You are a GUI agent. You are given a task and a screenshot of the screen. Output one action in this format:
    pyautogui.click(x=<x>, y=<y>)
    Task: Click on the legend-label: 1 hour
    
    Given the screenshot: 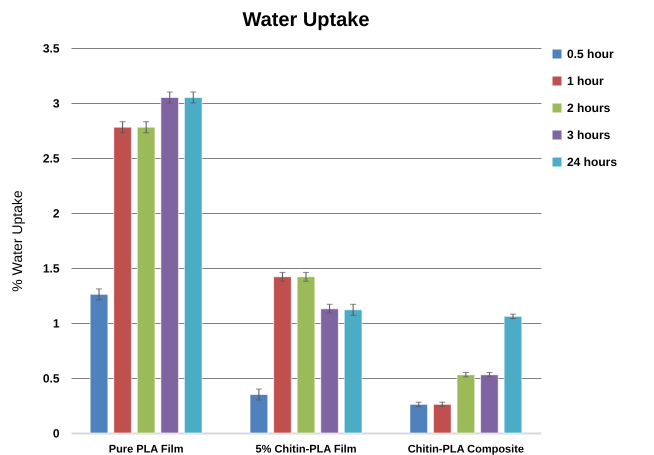 What is the action you would take?
    pyautogui.click(x=585, y=81)
    